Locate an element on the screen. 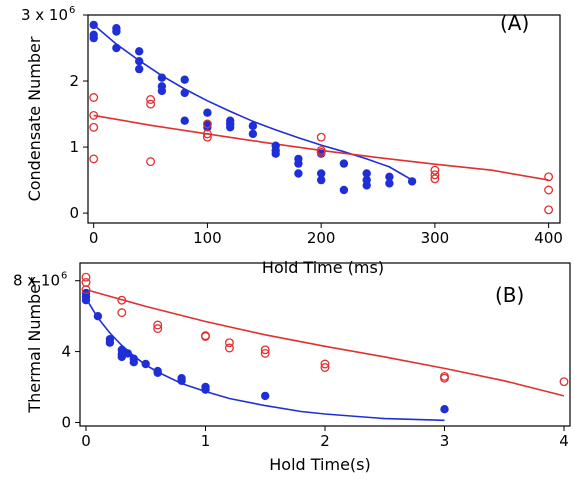 The width and height of the screenshot is (575, 482). panel-a-x-tick-label: 100 is located at coordinates (207, 238).